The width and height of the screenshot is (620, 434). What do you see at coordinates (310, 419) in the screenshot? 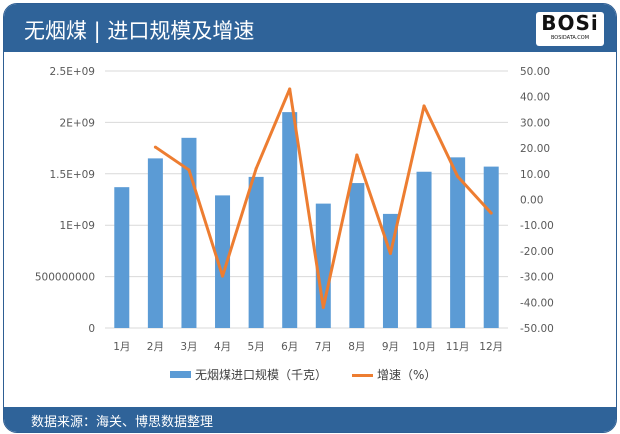
I see `footer-bar: 数据来源：海关、博思数据整理` at bounding box center [310, 419].